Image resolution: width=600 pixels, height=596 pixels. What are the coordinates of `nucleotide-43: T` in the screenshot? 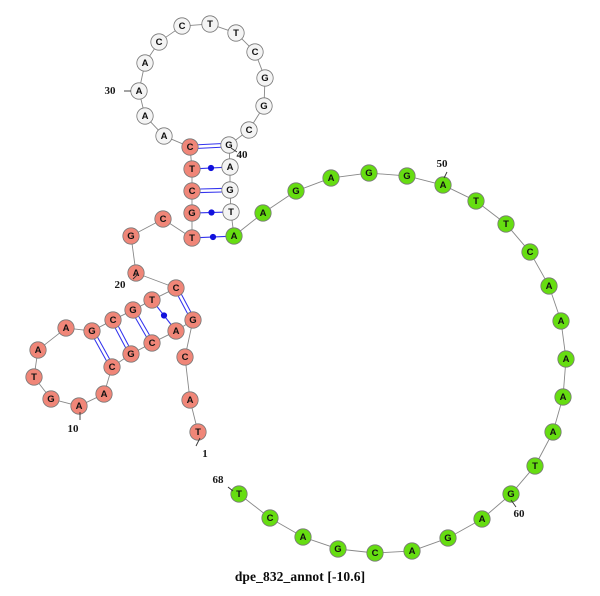 It's located at (231, 212).